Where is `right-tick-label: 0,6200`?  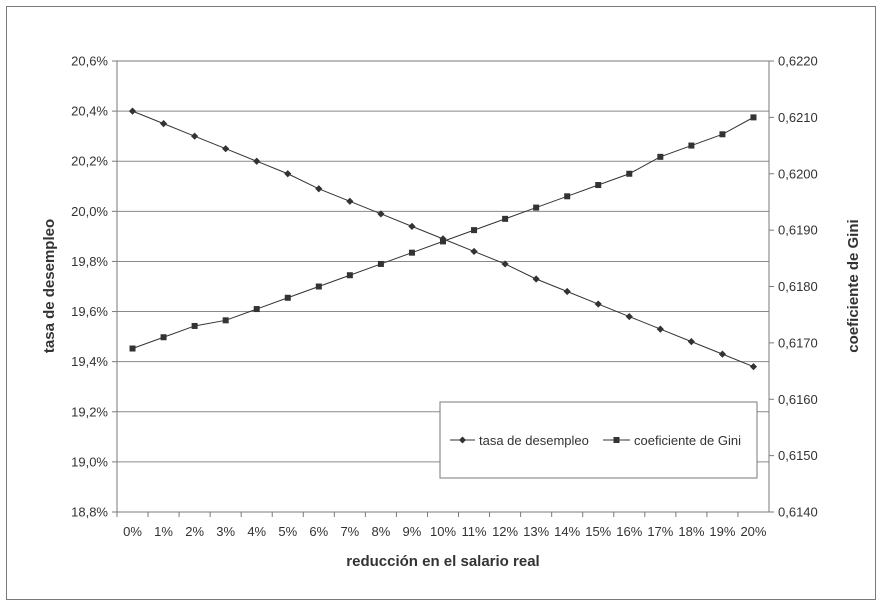 right-tick-label: 0,6200 is located at coordinates (798, 173).